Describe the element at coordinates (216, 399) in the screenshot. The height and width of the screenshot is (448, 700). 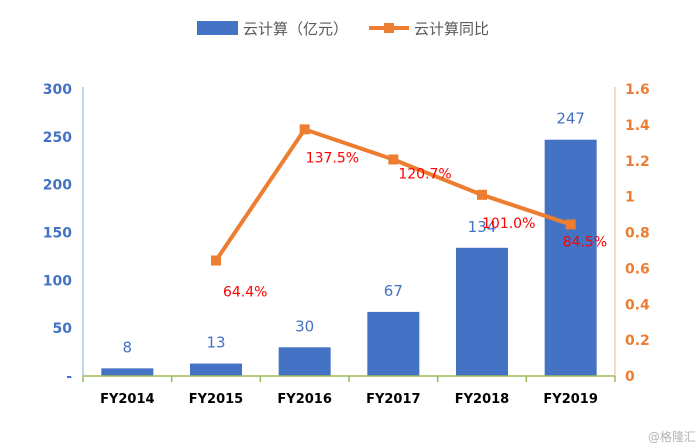
I see `x-tick-label: FY2015` at that location.